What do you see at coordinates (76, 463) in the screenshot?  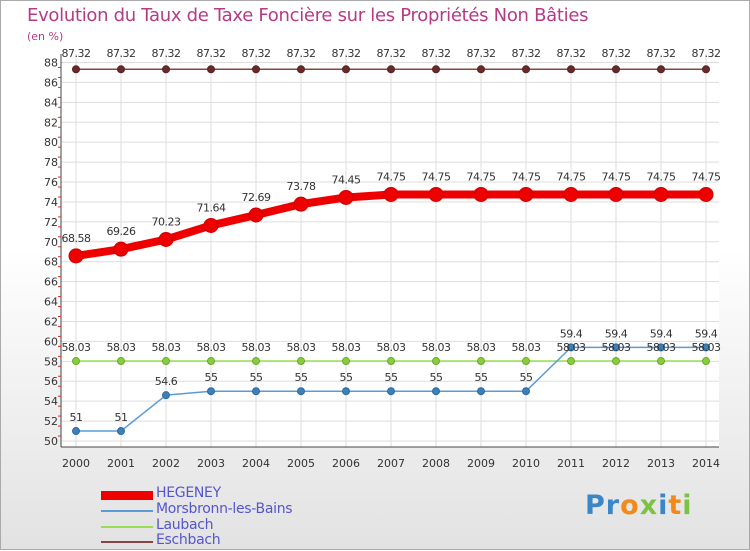 I see `x-tick-label: 2000` at bounding box center [76, 463].